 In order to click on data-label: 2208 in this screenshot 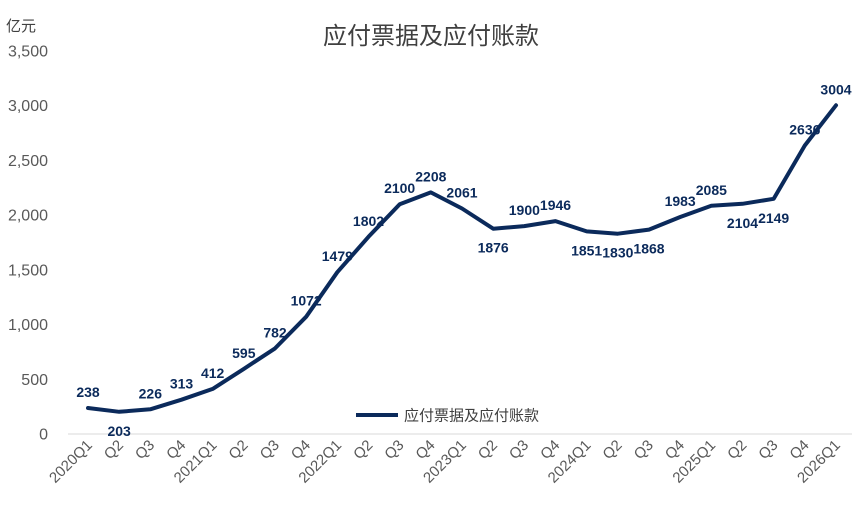, I will do `click(430, 176)`.